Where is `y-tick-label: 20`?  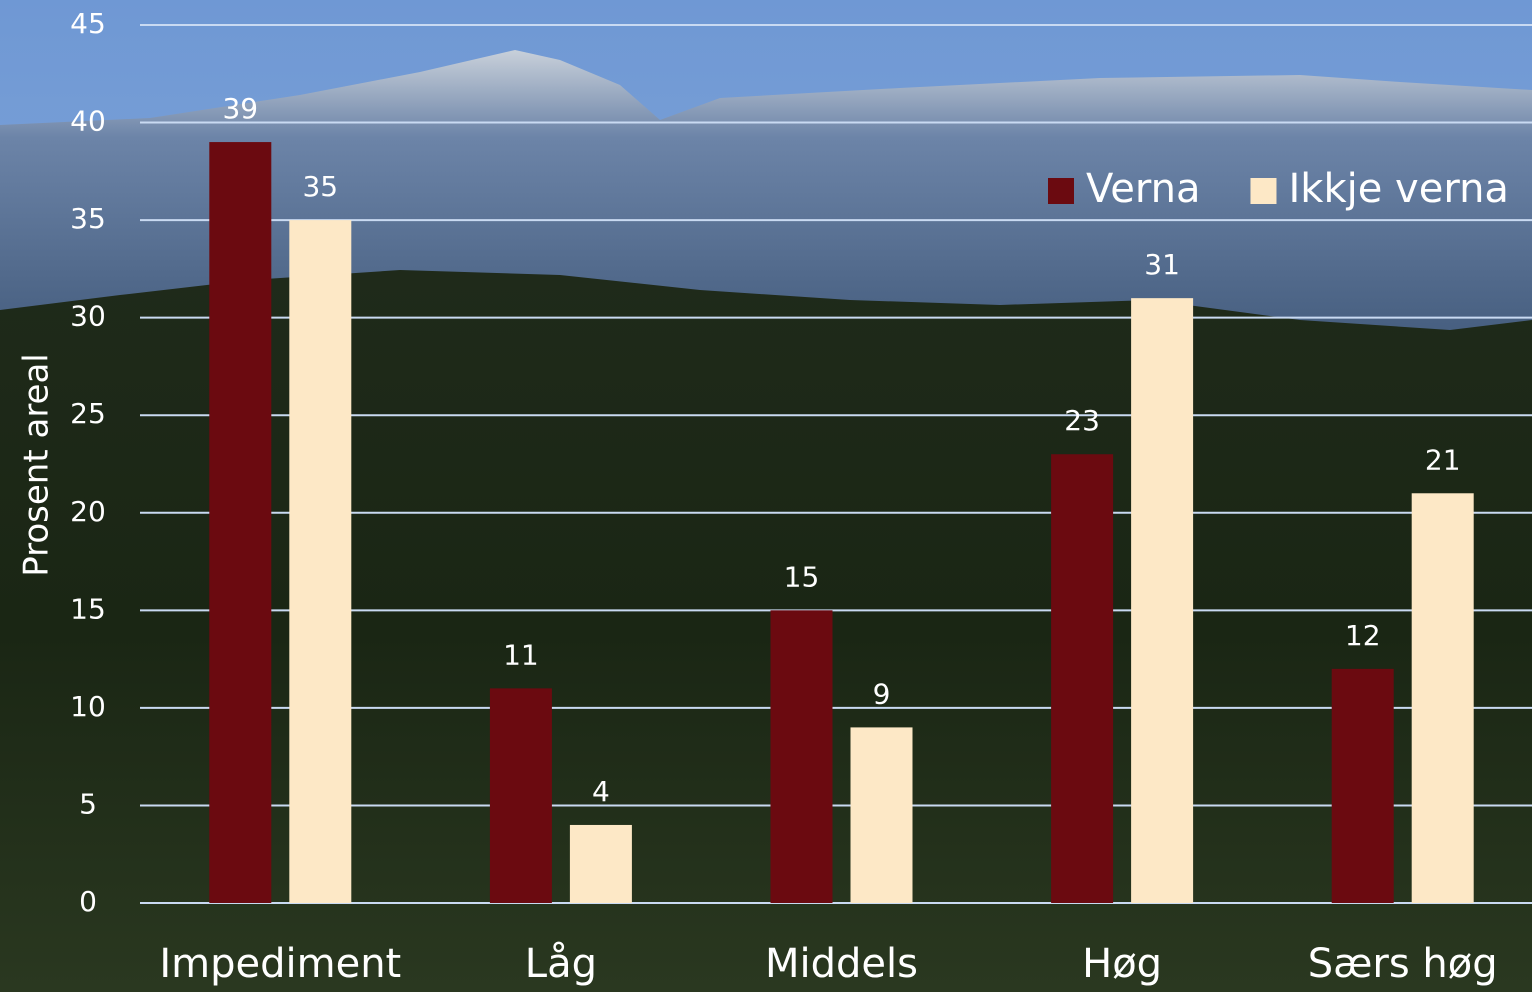 y-tick-label: 20 is located at coordinates (88, 511).